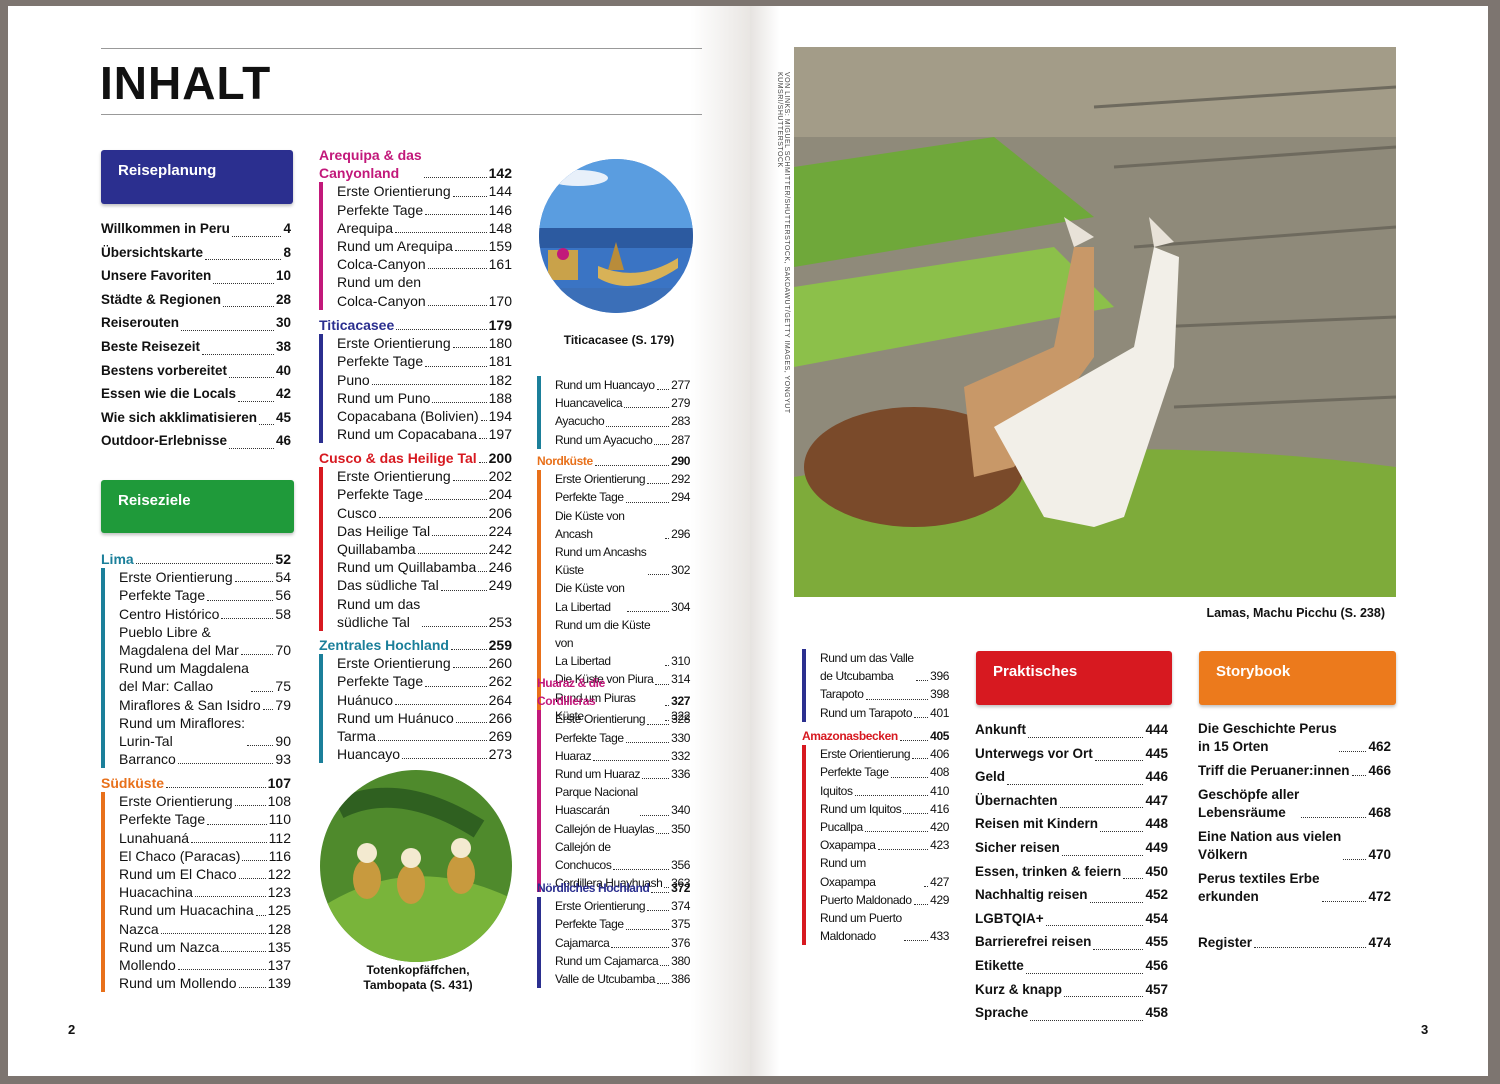  Describe the element at coordinates (205, 965) in the screenshot. I see `toc-entry: Mollendo 137` at that location.